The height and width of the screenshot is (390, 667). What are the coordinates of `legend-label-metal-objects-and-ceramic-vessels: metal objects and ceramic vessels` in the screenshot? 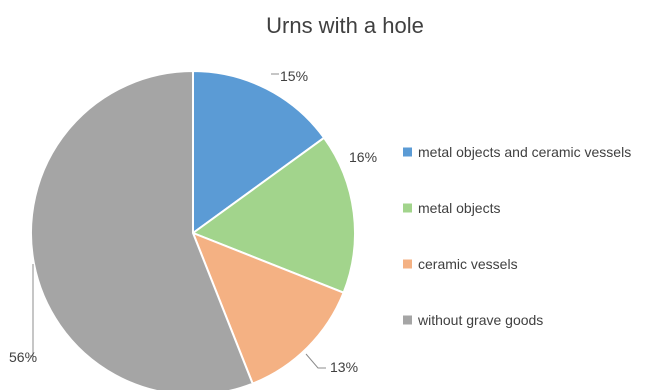 It's located at (524, 152).